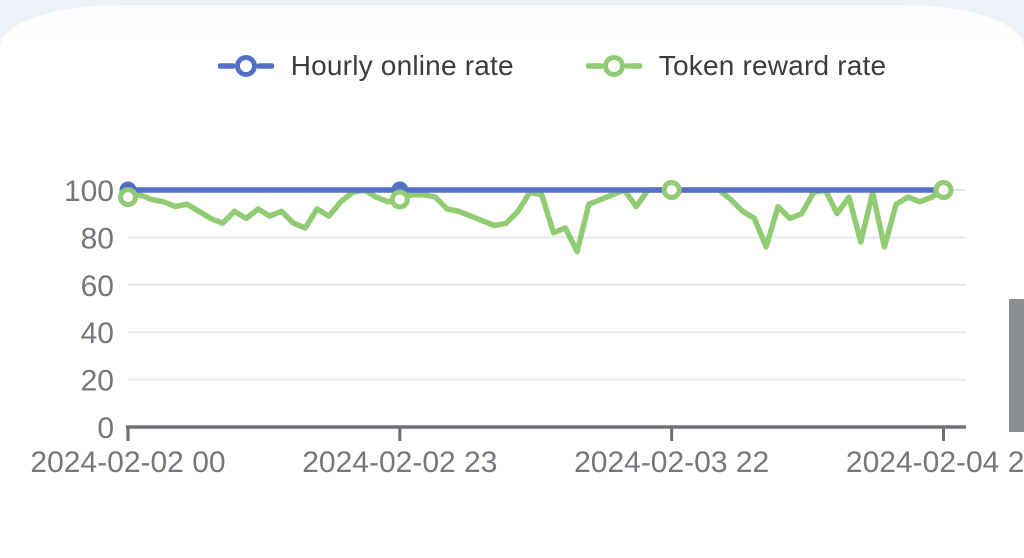  Describe the element at coordinates (97, 333) in the screenshot. I see `y-axis-label-40: 40` at that location.